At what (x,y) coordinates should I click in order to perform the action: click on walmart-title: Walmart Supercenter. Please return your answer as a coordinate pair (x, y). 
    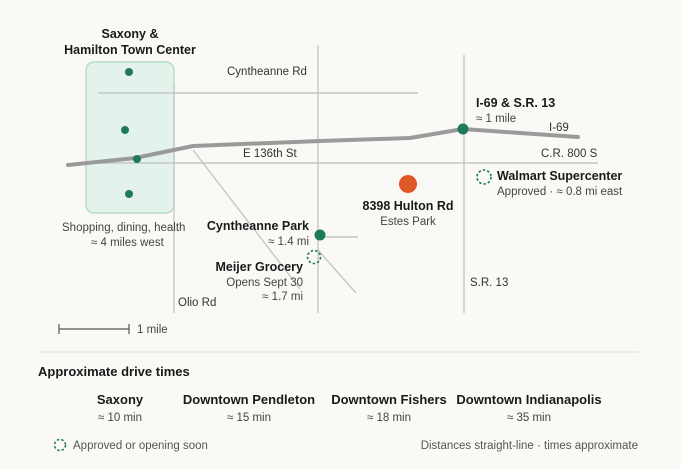
    Looking at the image, I should click on (559, 176).